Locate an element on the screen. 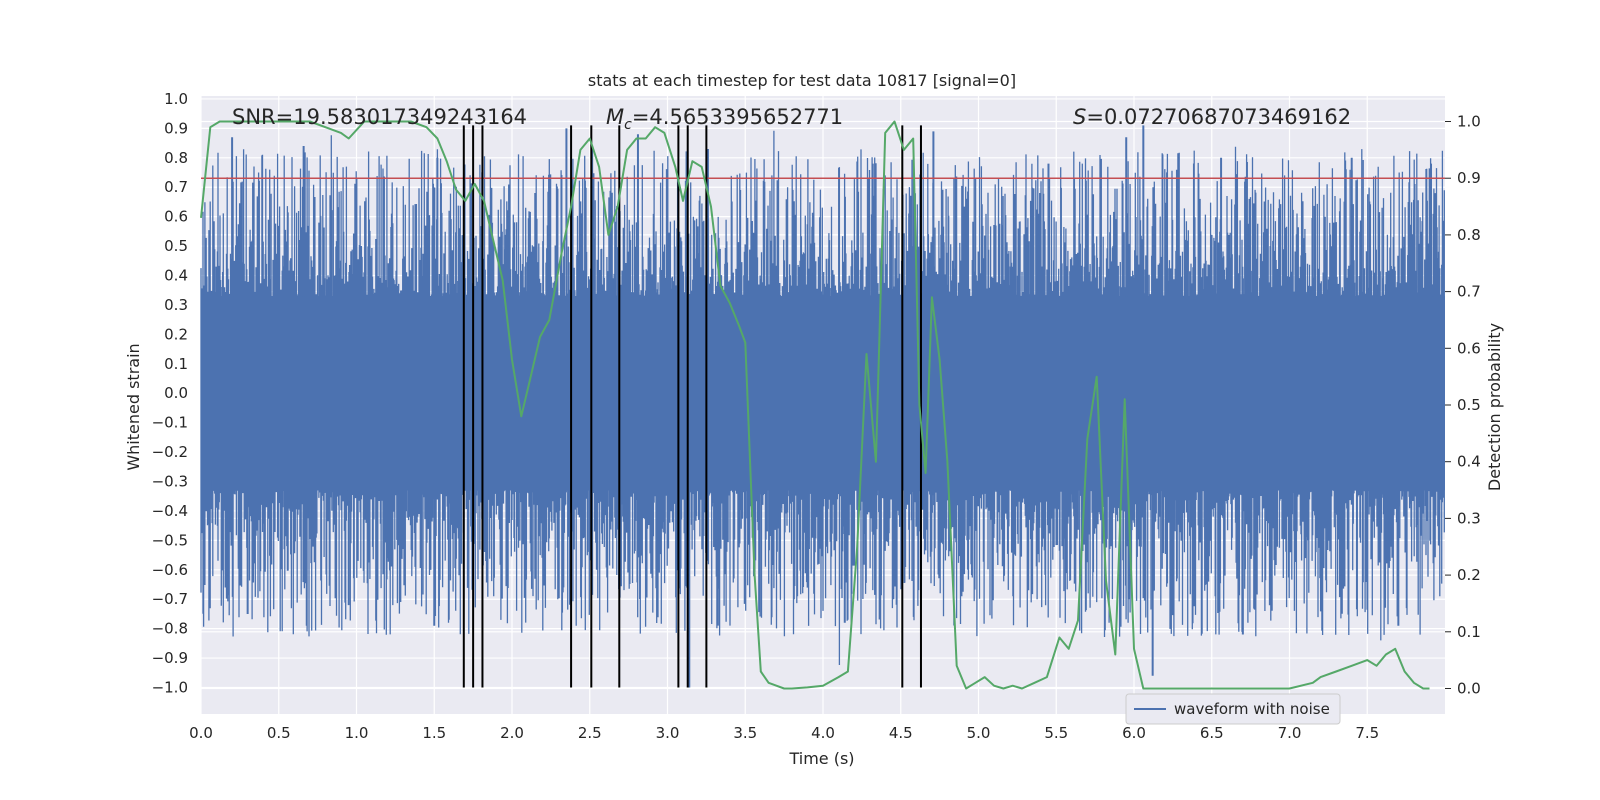  y-tick-label: −0.7 is located at coordinates (170, 599).